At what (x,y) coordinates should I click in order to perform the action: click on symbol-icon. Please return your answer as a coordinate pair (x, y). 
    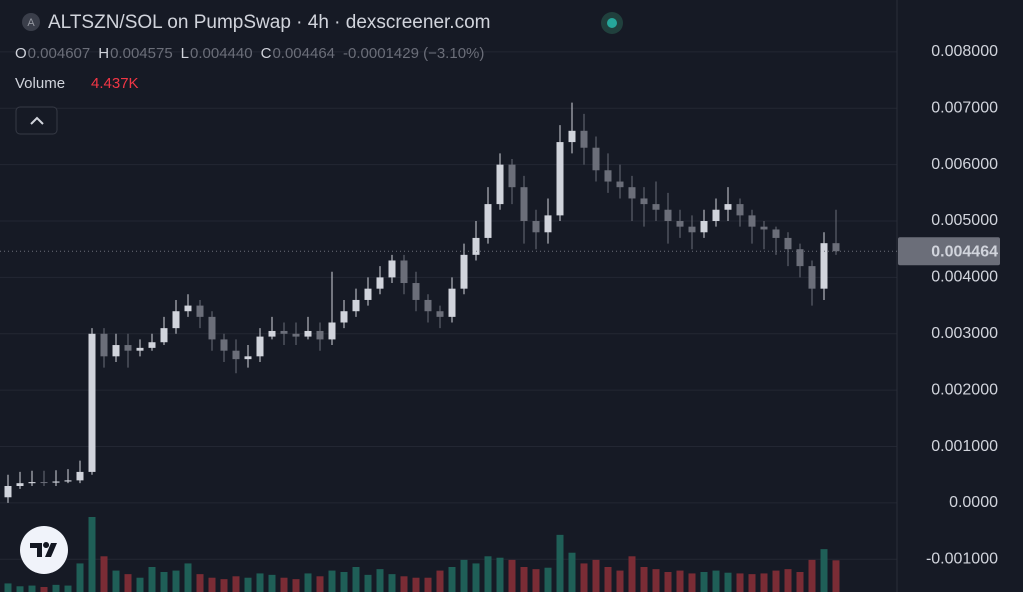
    Looking at the image, I should click on (31, 22).